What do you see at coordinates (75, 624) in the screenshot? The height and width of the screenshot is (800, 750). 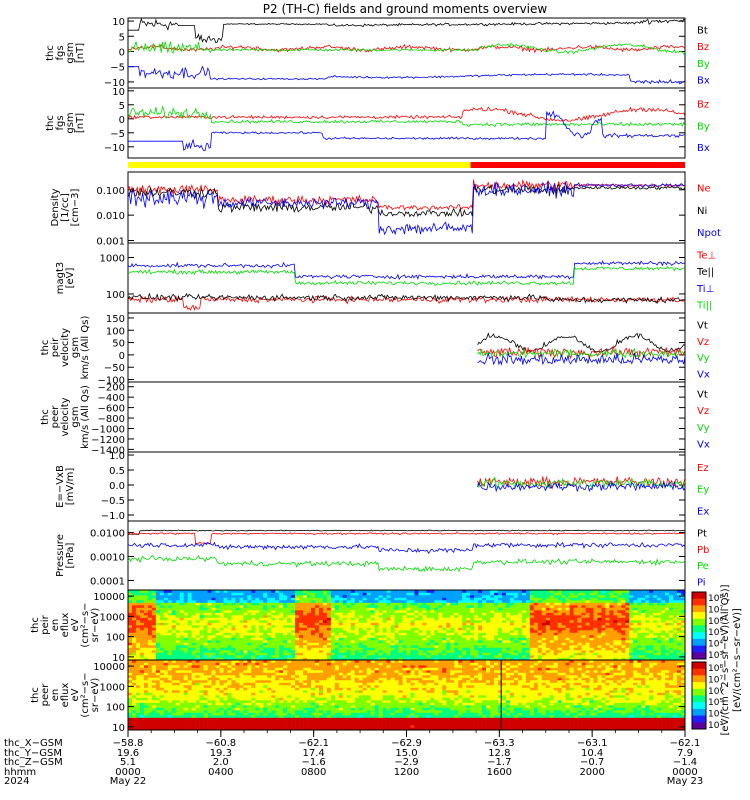 I see `y-axis-label: eV` at bounding box center [75, 624].